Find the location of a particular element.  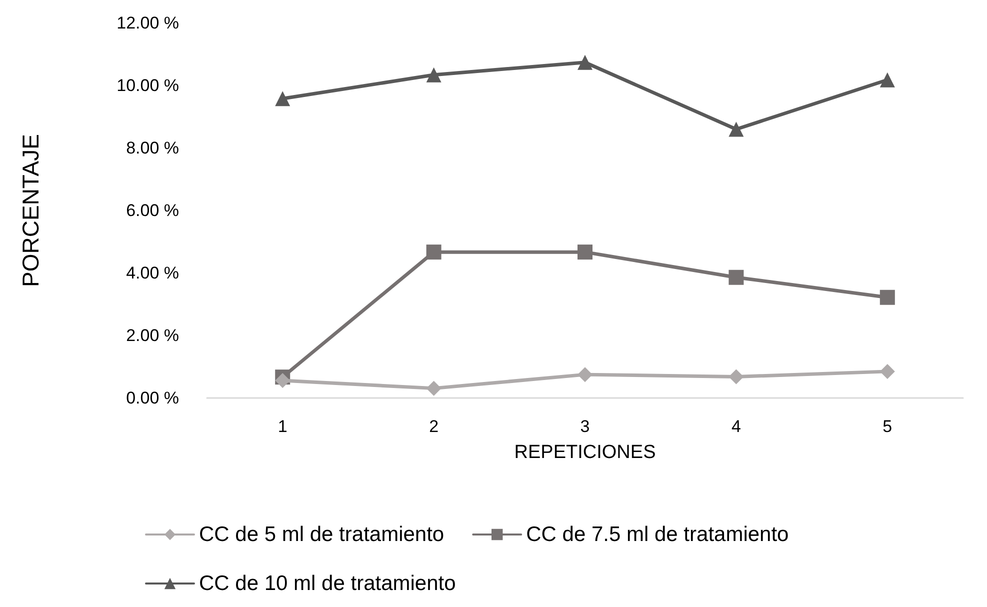

x-axis-title: REPETICIONES is located at coordinates (585, 452).